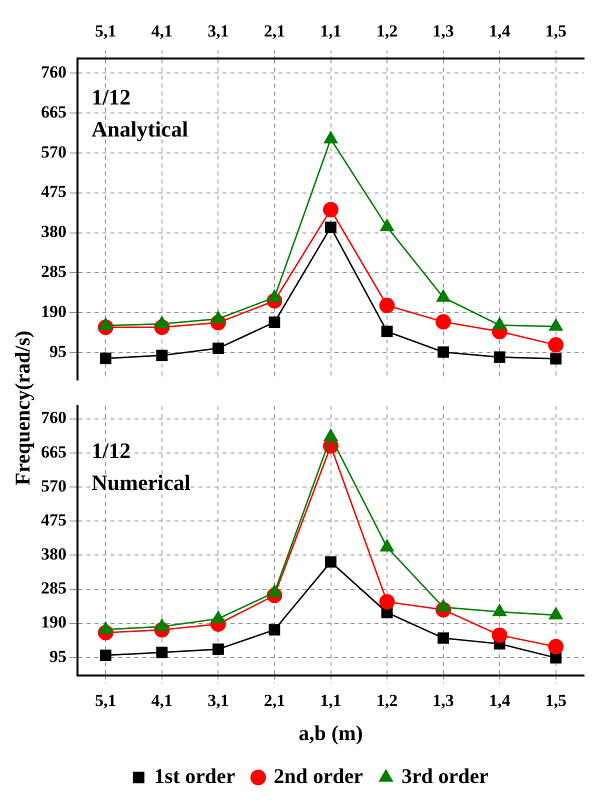  Describe the element at coordinates (23, 408) in the screenshot. I see `y-axis-title: Frequency(rad/s)` at that location.